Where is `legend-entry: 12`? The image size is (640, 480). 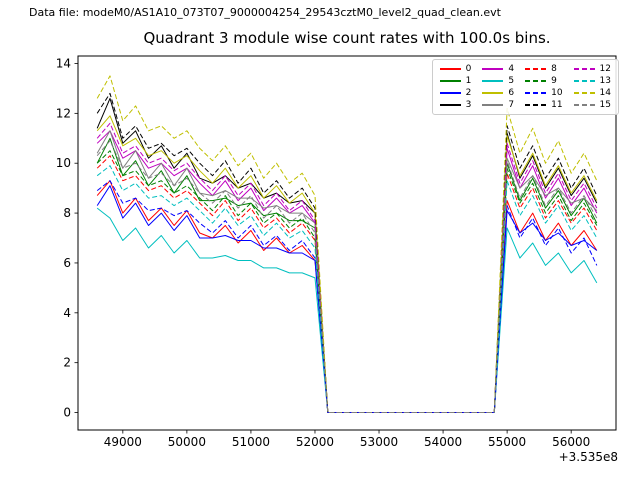
legend-entry: 12 is located at coordinates (592, 68).